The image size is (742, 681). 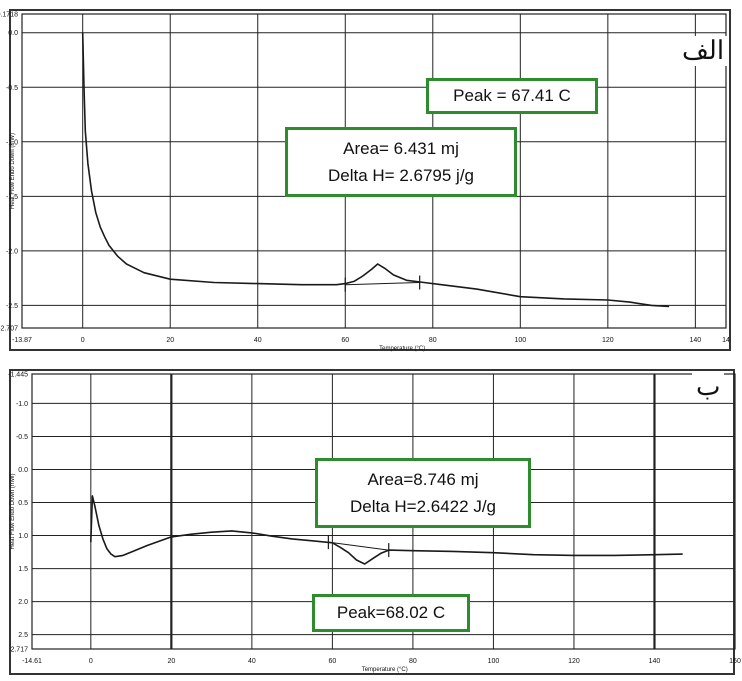 What do you see at coordinates (345, 340) in the screenshot?
I see `x-tick-label-a: 60` at bounding box center [345, 340].